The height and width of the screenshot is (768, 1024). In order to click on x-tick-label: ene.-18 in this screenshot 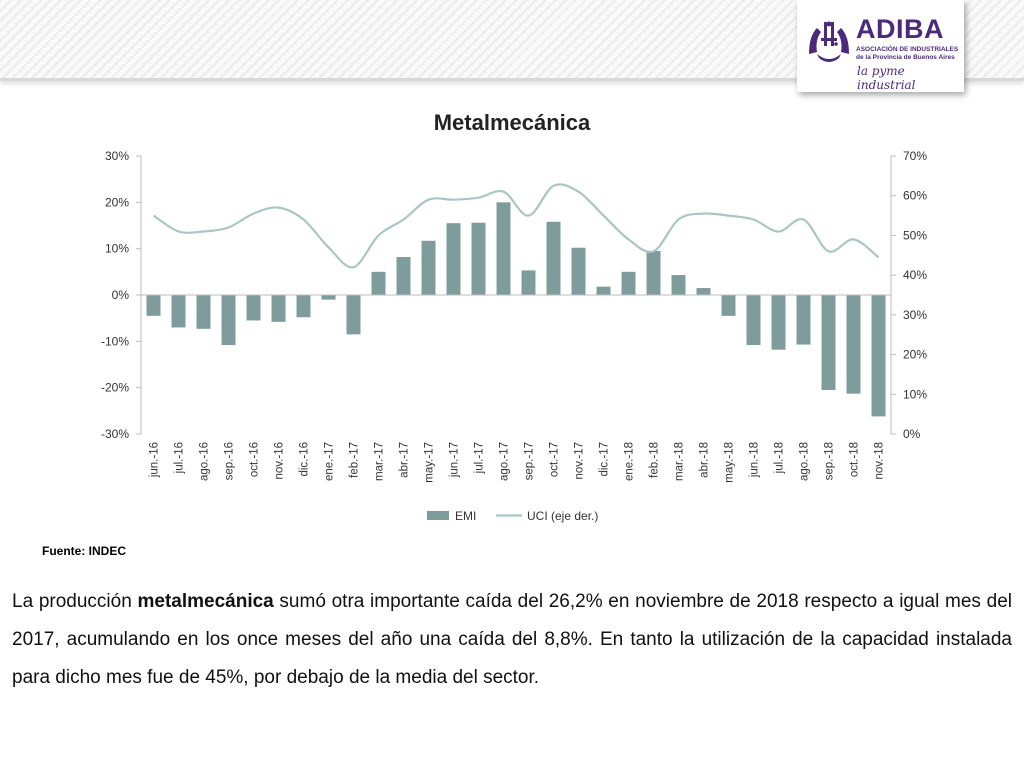, I will do `click(630, 461)`.